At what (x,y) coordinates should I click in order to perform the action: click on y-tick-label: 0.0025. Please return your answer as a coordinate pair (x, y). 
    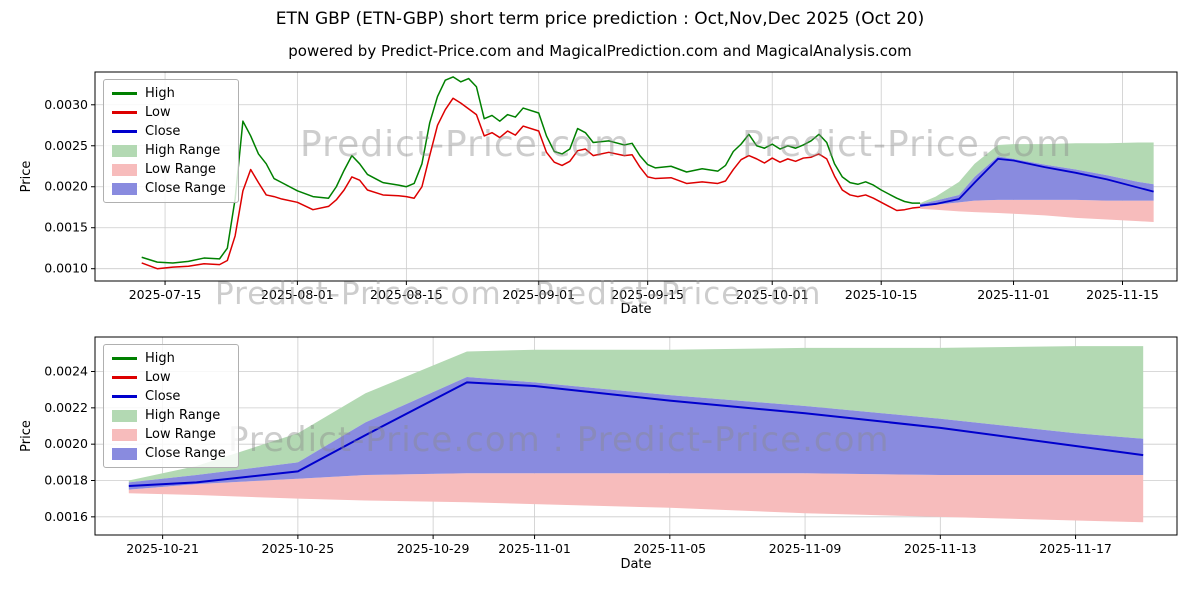
    Looking at the image, I should click on (66, 145).